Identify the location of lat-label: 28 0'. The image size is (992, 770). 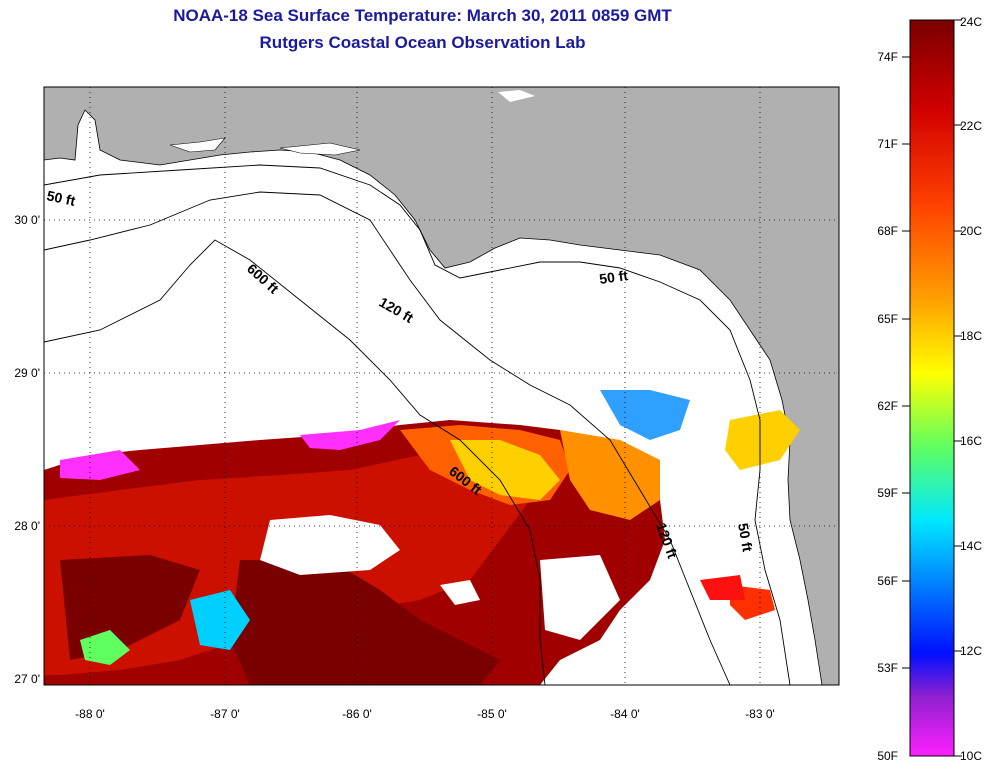
(27, 526).